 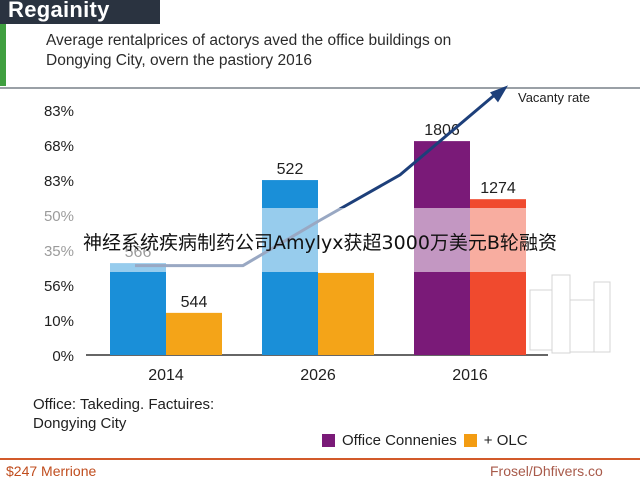 What do you see at coordinates (399, 440) in the screenshot?
I see `legend-label-office-connenies: Office Connenies` at bounding box center [399, 440].